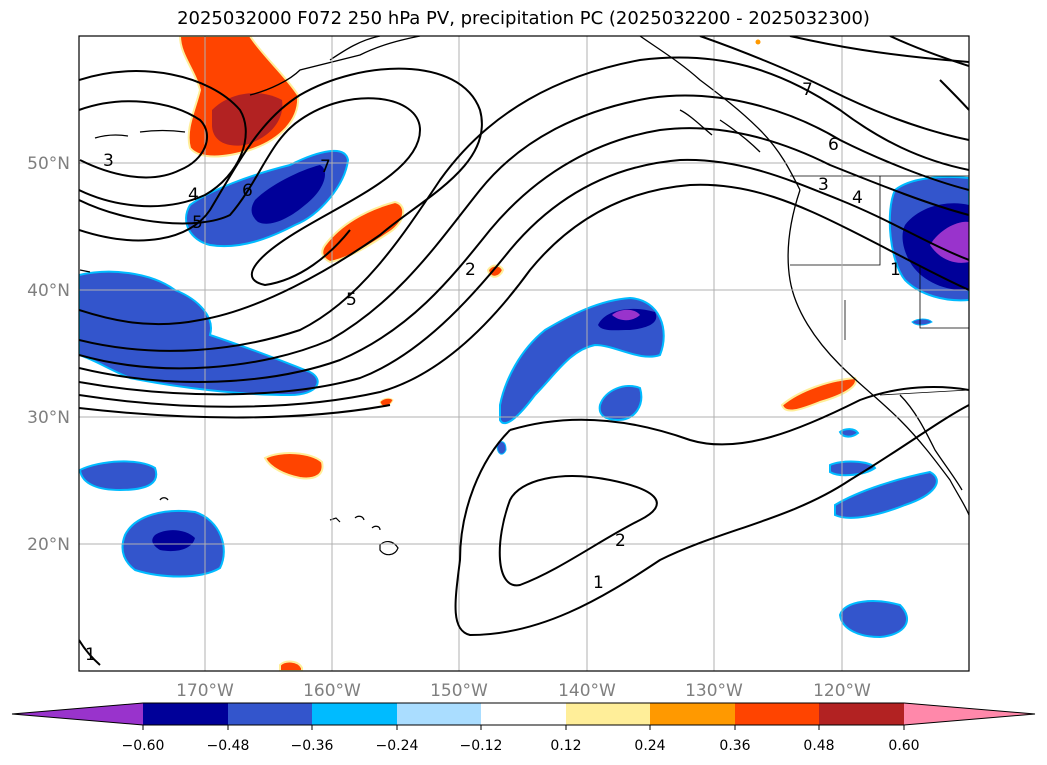 The width and height of the screenshot is (1047, 765). I want to click on lon-tick-label: 150°W, so click(459, 691).